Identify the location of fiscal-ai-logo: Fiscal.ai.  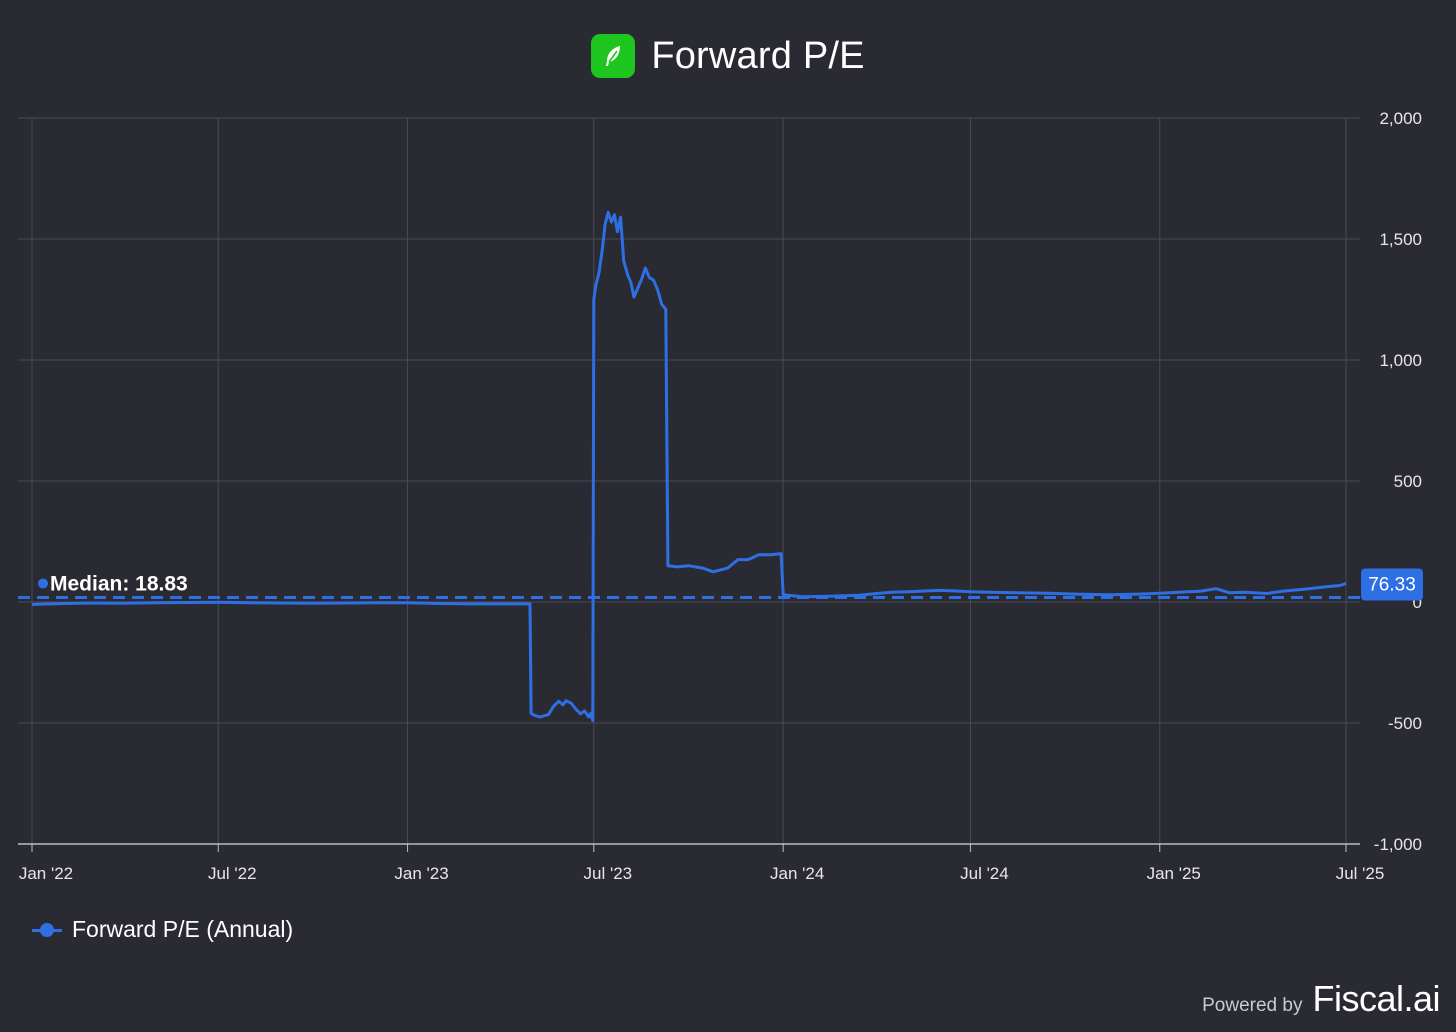
(1376, 998).